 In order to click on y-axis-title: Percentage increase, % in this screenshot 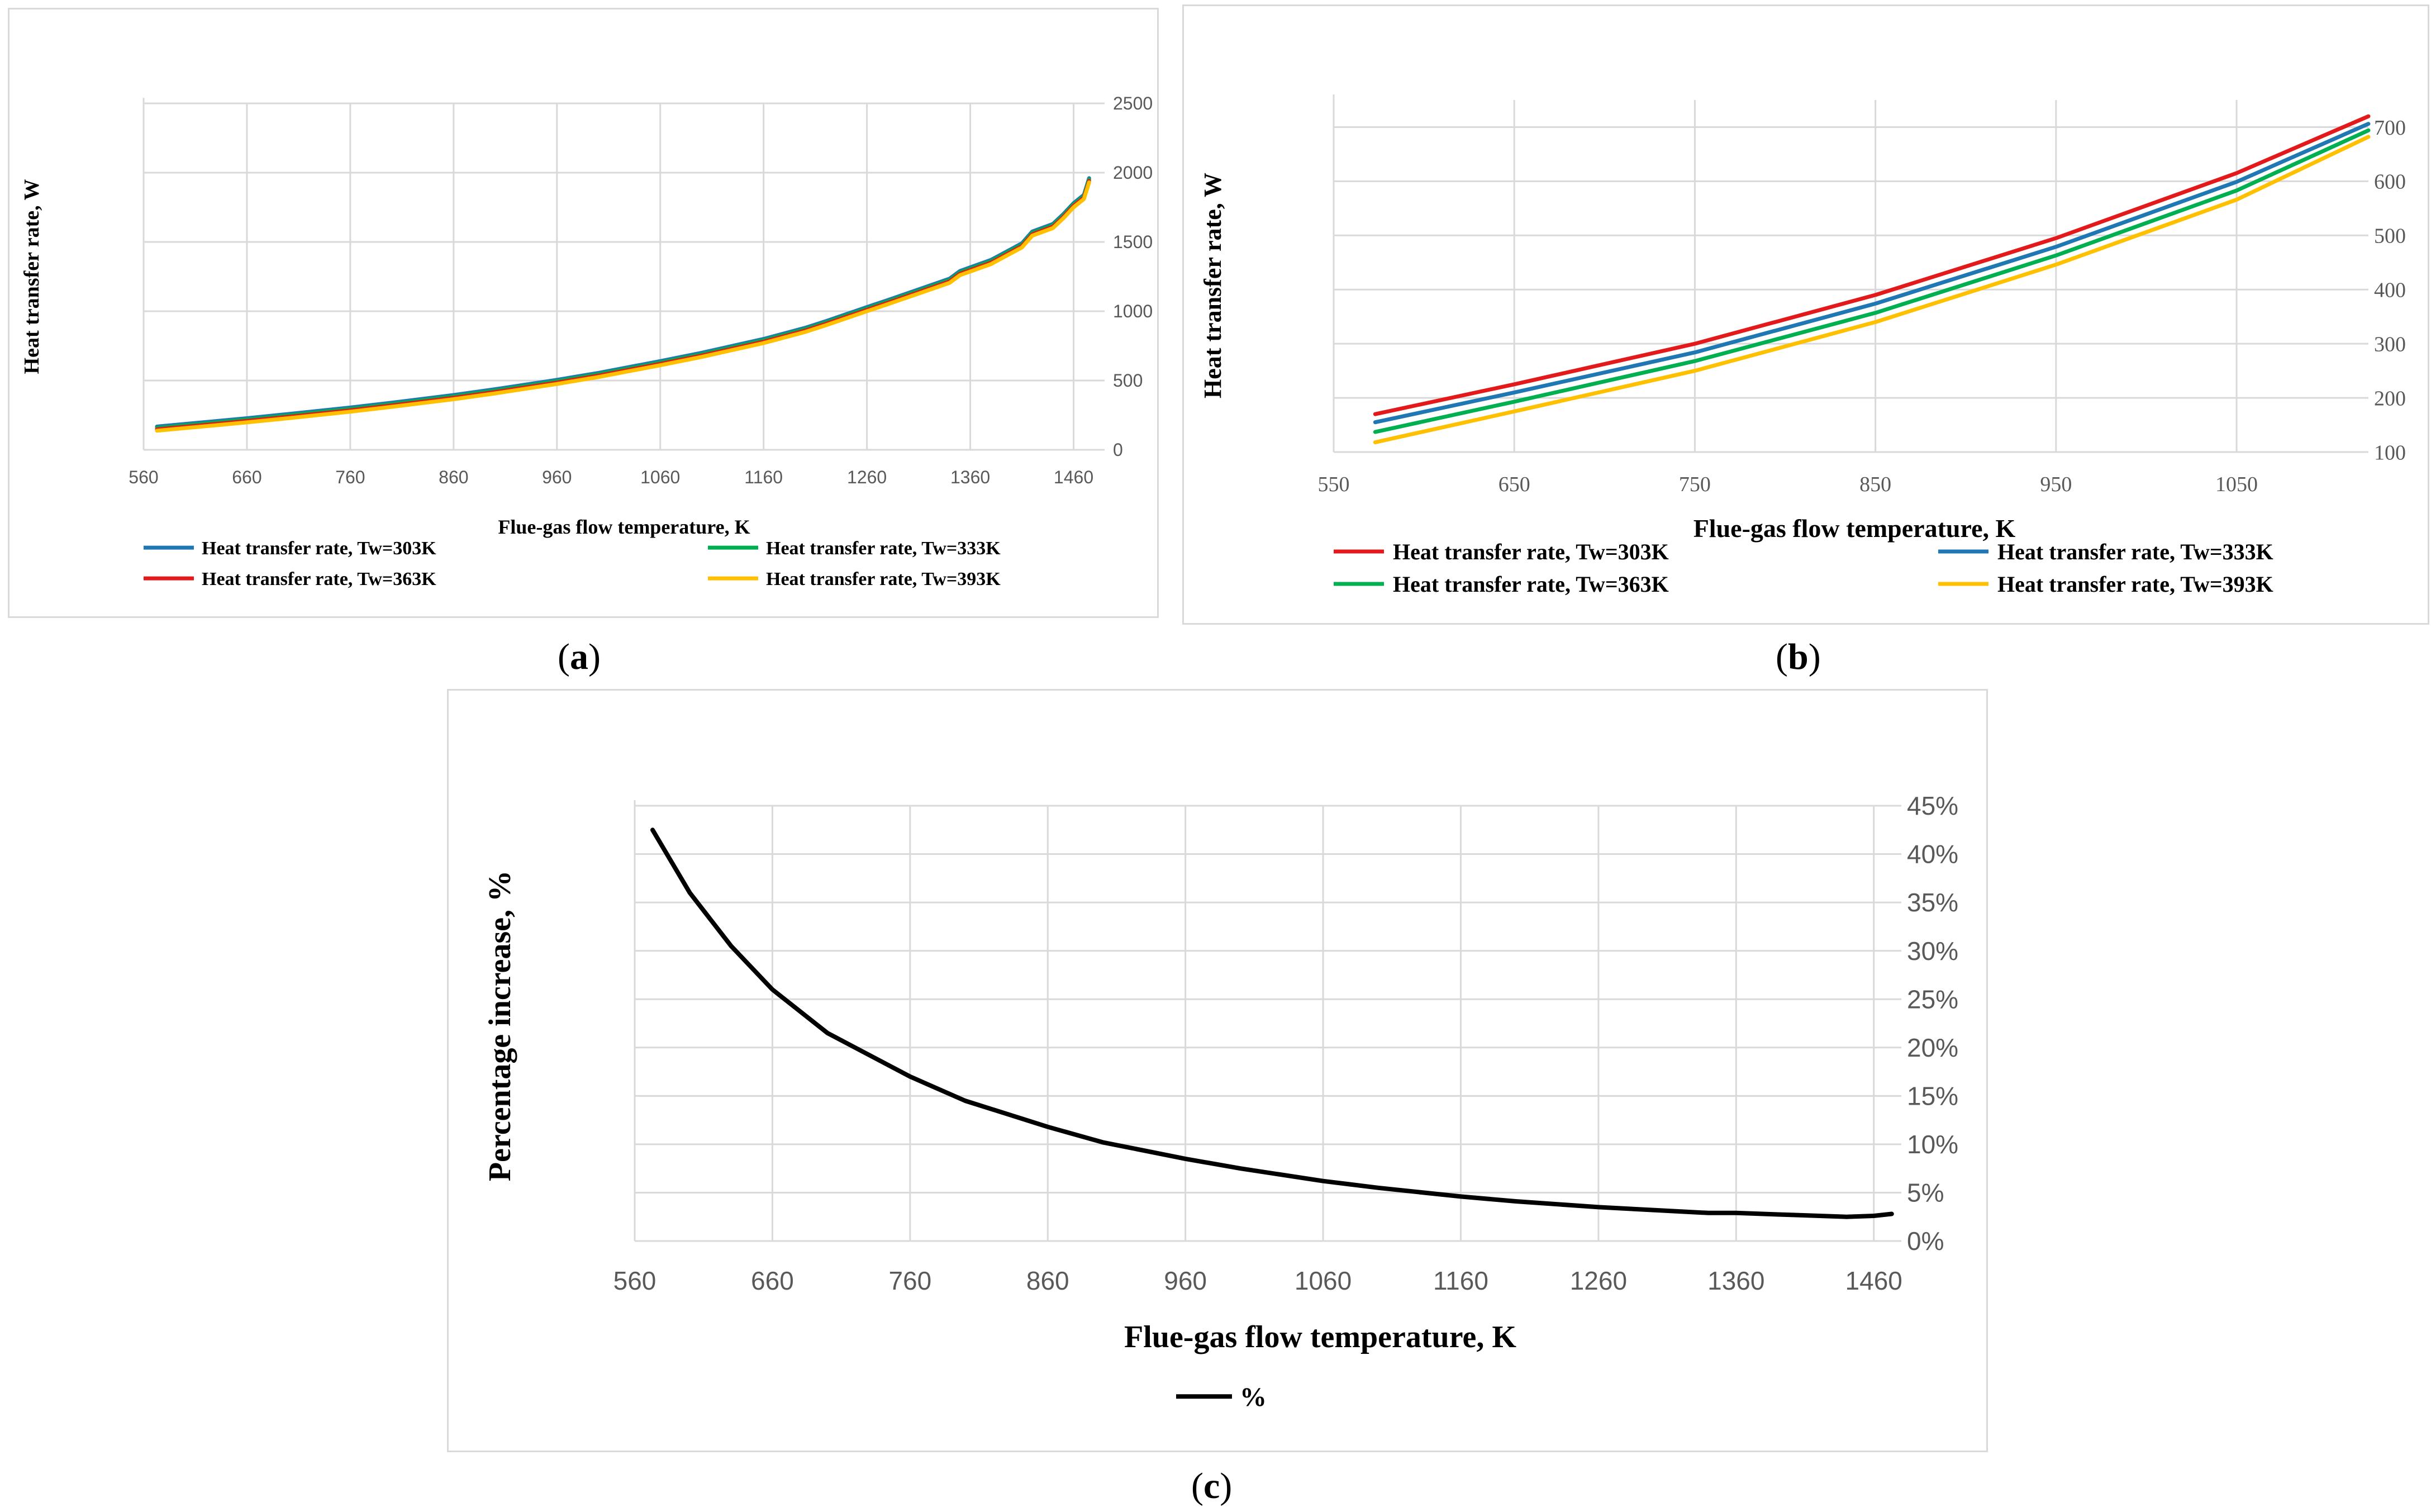, I will do `click(500, 1026)`.